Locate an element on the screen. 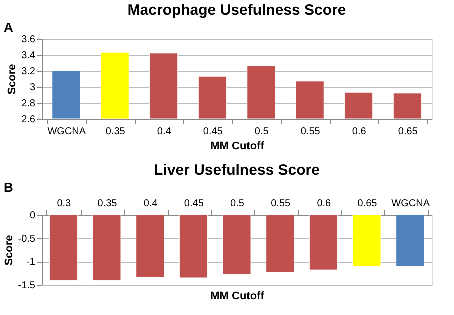 The height and width of the screenshot is (315, 454). chart-title: Macrophage Usefulness Score is located at coordinates (237, 10).